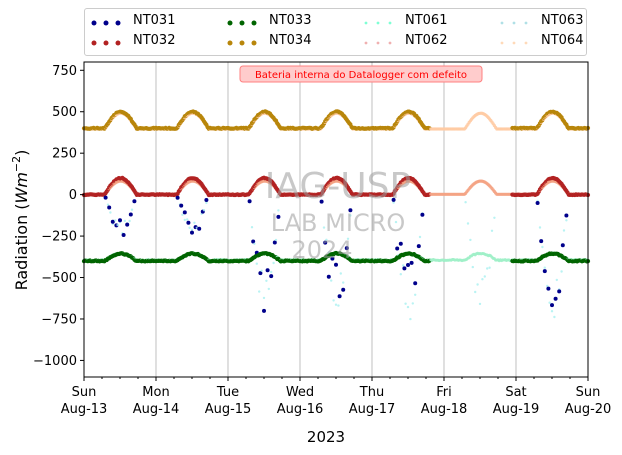 The width and height of the screenshot is (622, 455). Describe the element at coordinates (588, 392) in the screenshot. I see `x-tick-day: Sun` at that location.